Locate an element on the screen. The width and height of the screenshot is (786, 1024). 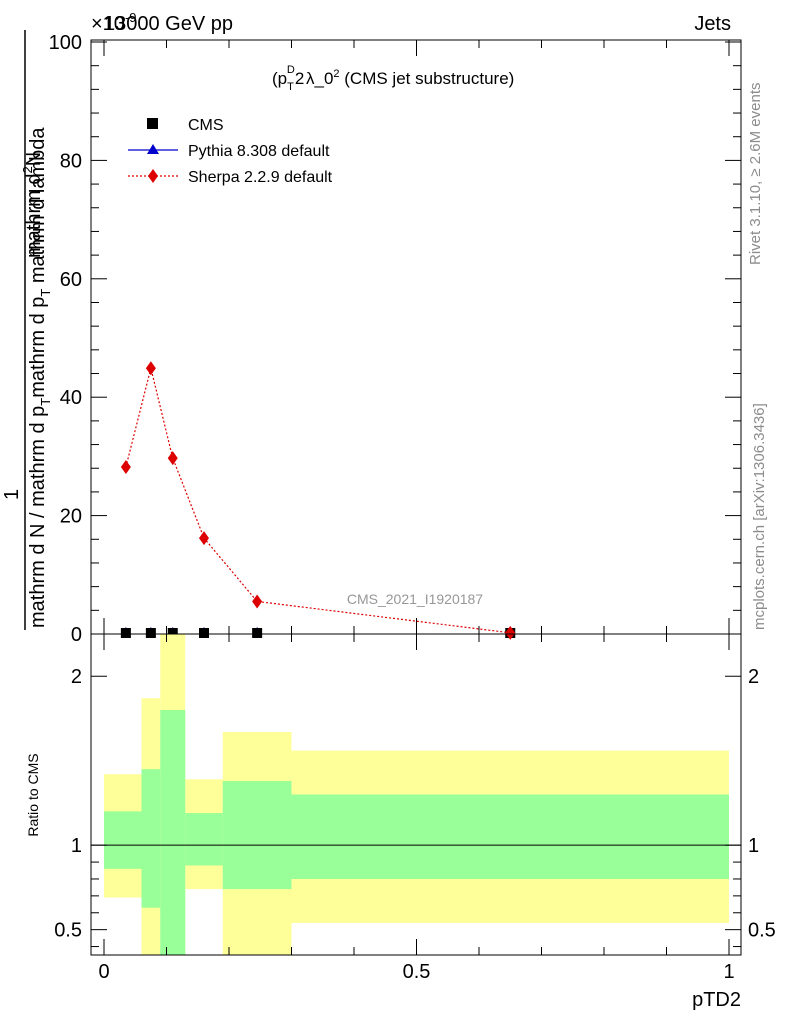
ratio-ytick-label-right: 2 is located at coordinates (753, 677).